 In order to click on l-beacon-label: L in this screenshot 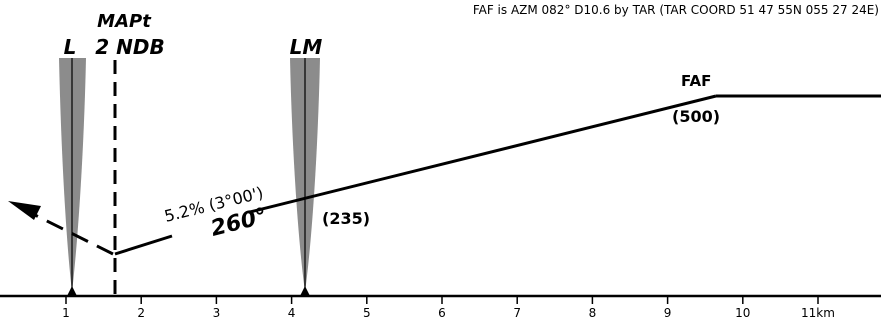, I will do `click(70, 47)`.